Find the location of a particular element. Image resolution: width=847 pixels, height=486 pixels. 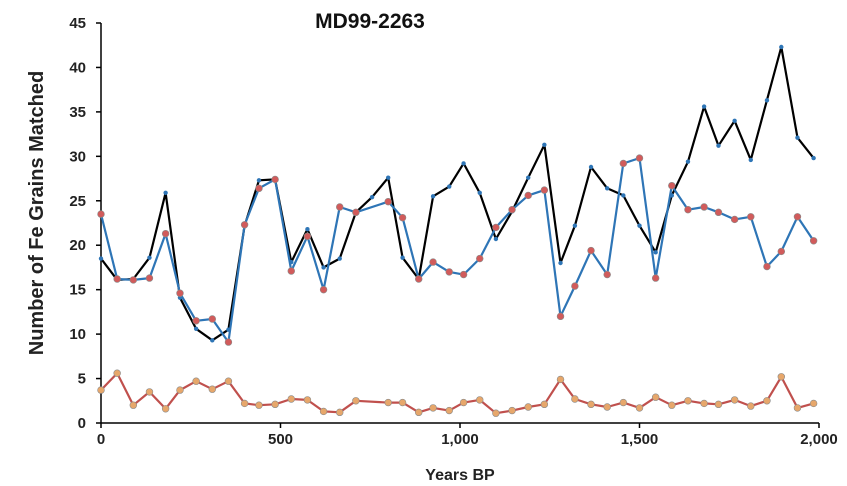

x-tick-label: 0 is located at coordinates (101, 439).